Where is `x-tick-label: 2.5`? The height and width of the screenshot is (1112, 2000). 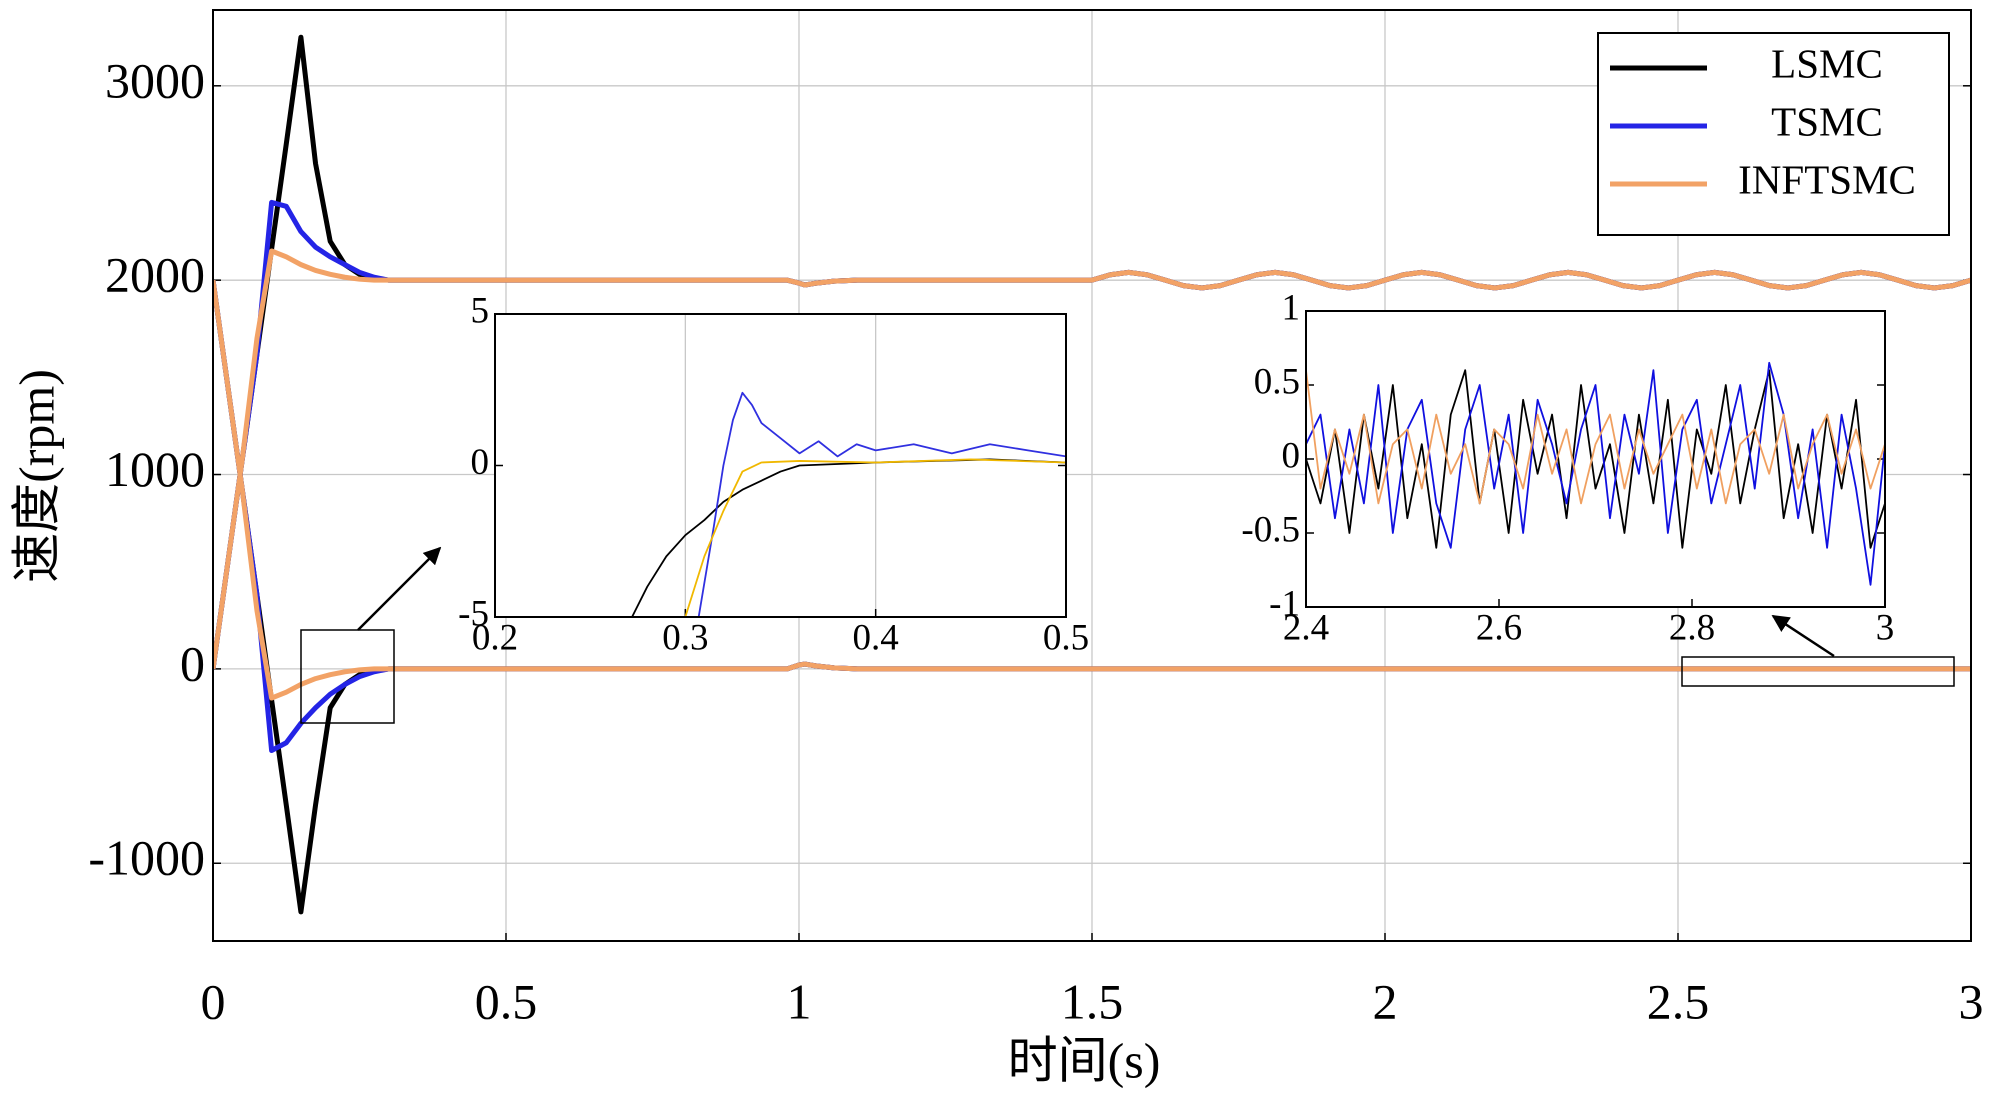
x-tick-label: 2.5 is located at coordinates (1678, 1001).